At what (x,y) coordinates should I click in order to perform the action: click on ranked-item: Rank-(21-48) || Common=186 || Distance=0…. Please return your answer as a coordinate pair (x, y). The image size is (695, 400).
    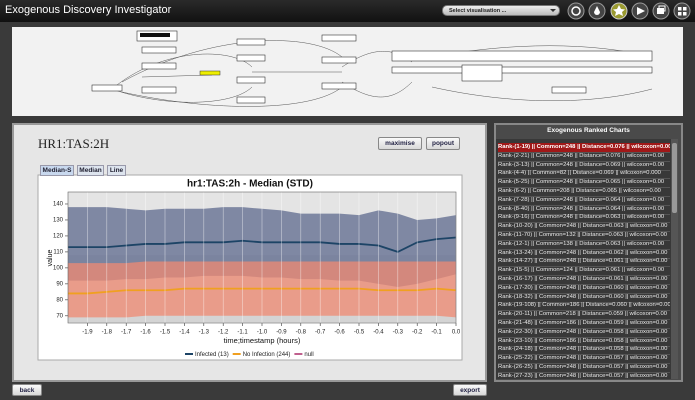
    Looking at the image, I should click on (584, 324).